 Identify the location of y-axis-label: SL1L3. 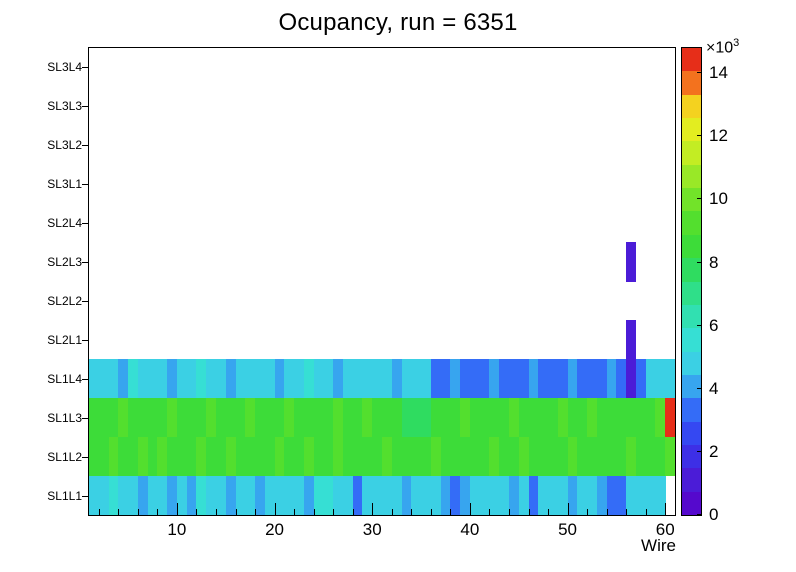
(64, 417).